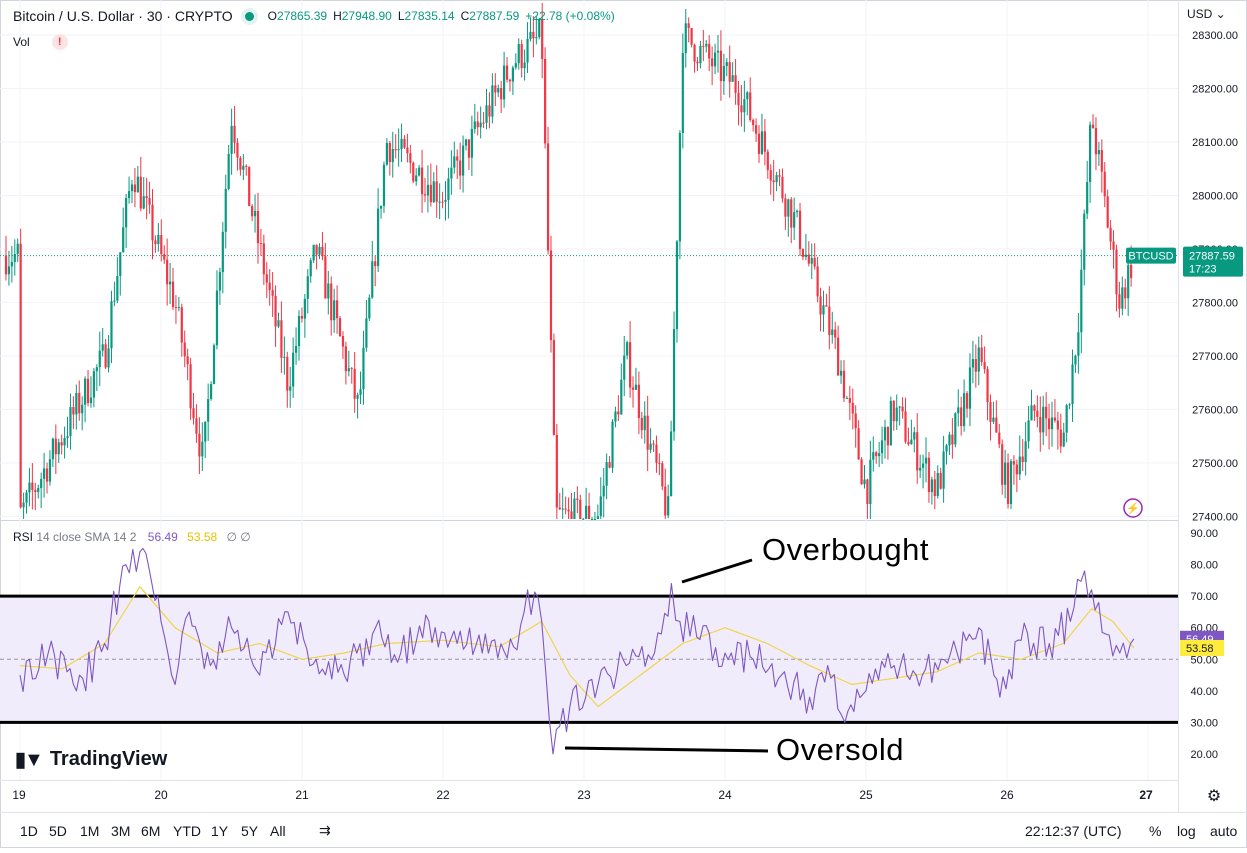  Describe the element at coordinates (866, 795) in the screenshot. I see `time-tick-label: 25` at that location.